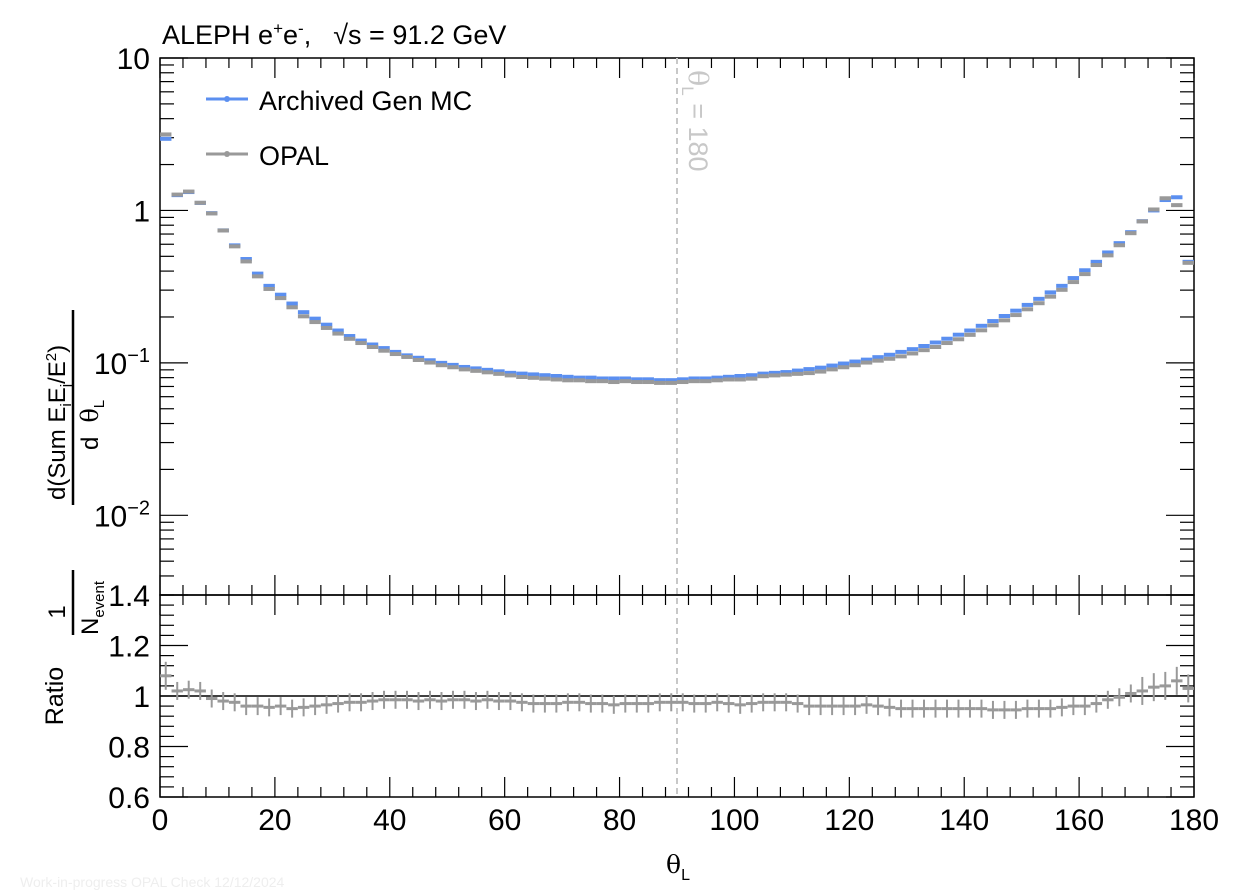 This screenshot has width=1246, height=896. Describe the element at coordinates (339, 128) in the screenshot. I see `legend: Archived Gen MC OPAL` at that location.